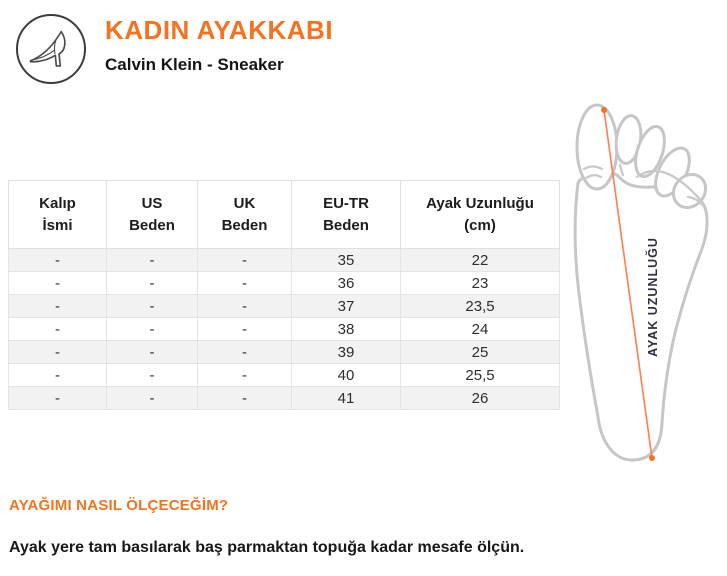 Image resolution: width=727 pixels, height=576 pixels. What do you see at coordinates (244, 214) in the screenshot?
I see `column-header: UK Beden` at bounding box center [244, 214].